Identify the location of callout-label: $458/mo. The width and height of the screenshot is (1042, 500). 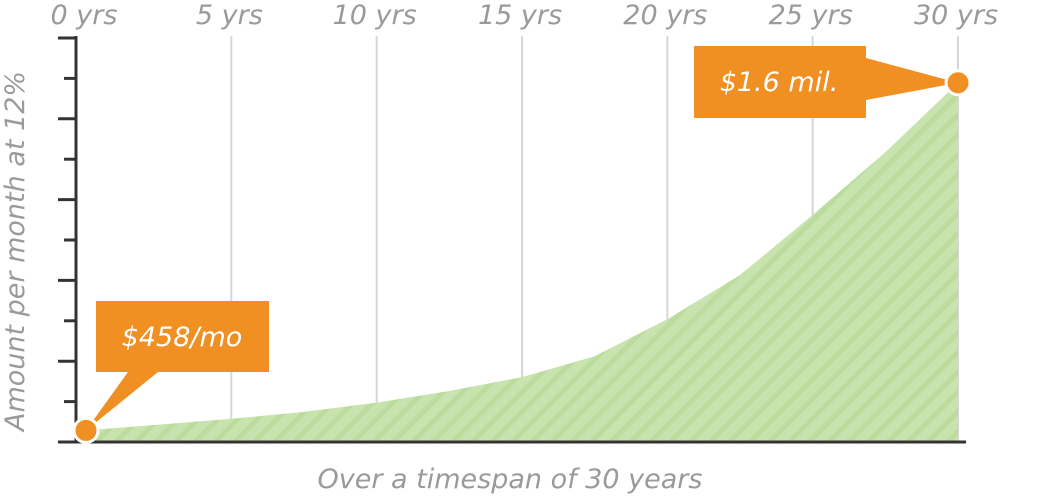
(182, 337).